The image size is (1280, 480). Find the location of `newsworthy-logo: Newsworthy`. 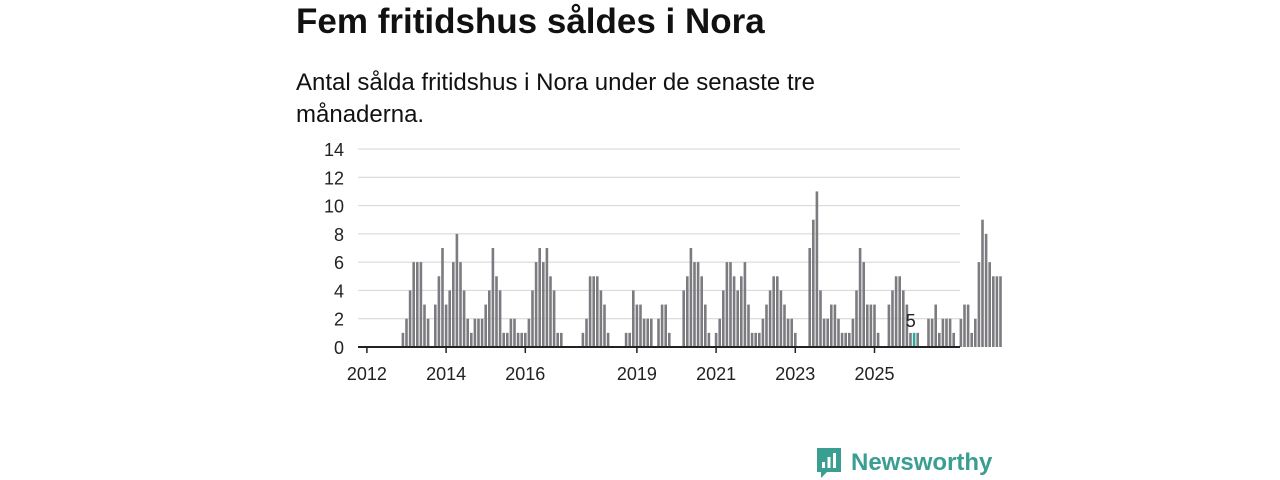

newsworthy-logo: Newsworthy is located at coordinates (903, 463).